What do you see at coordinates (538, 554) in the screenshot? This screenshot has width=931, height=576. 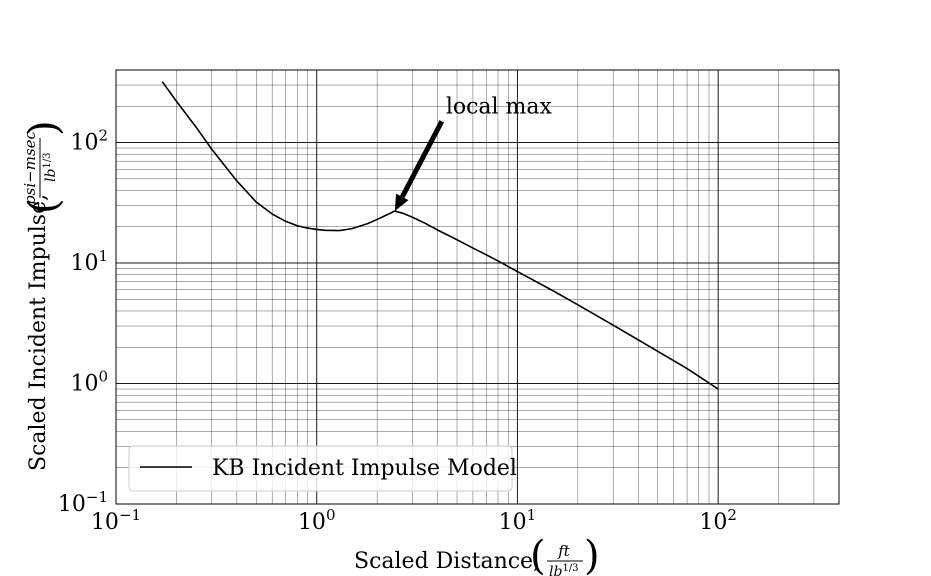 I see `x-unit-paren-open: (` at bounding box center [538, 554].